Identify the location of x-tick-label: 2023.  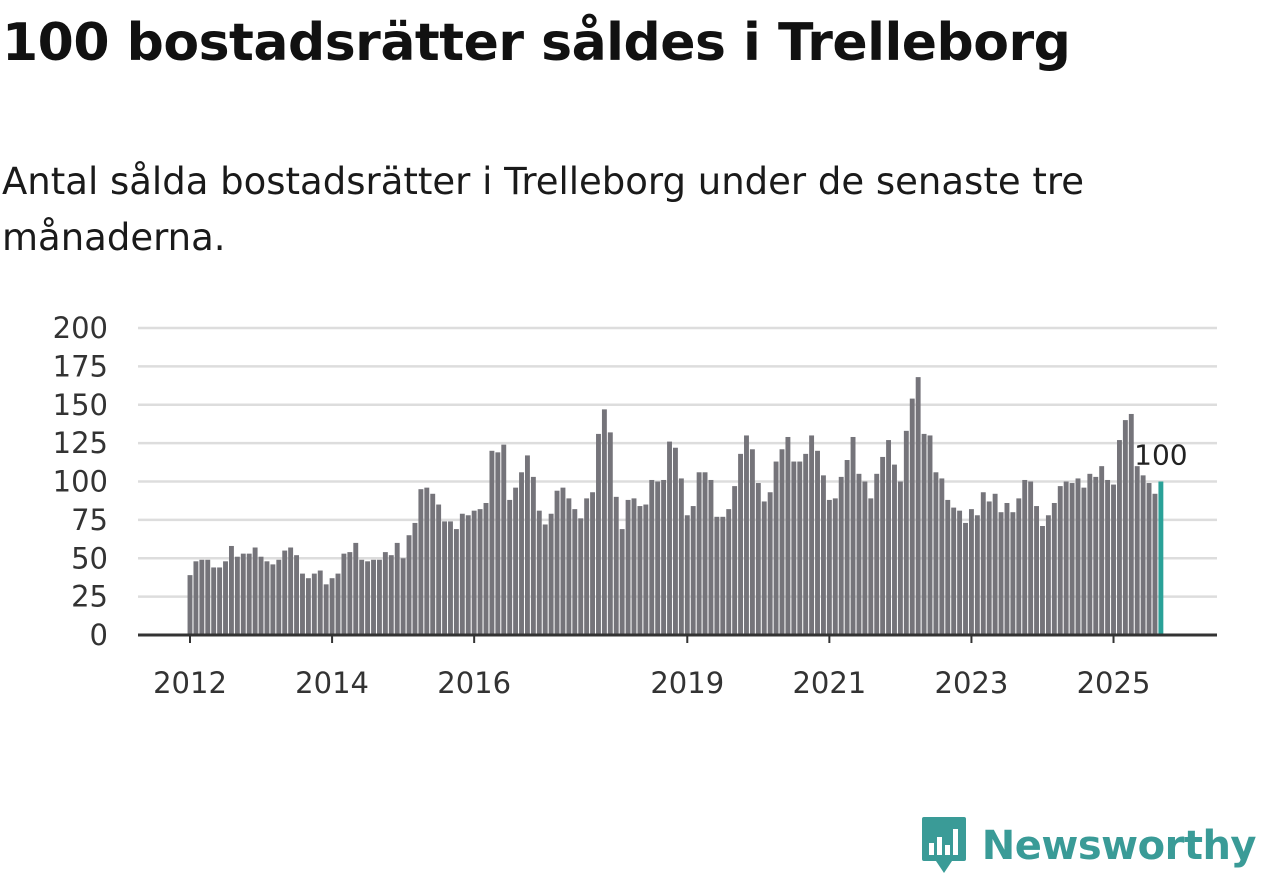
(972, 683).